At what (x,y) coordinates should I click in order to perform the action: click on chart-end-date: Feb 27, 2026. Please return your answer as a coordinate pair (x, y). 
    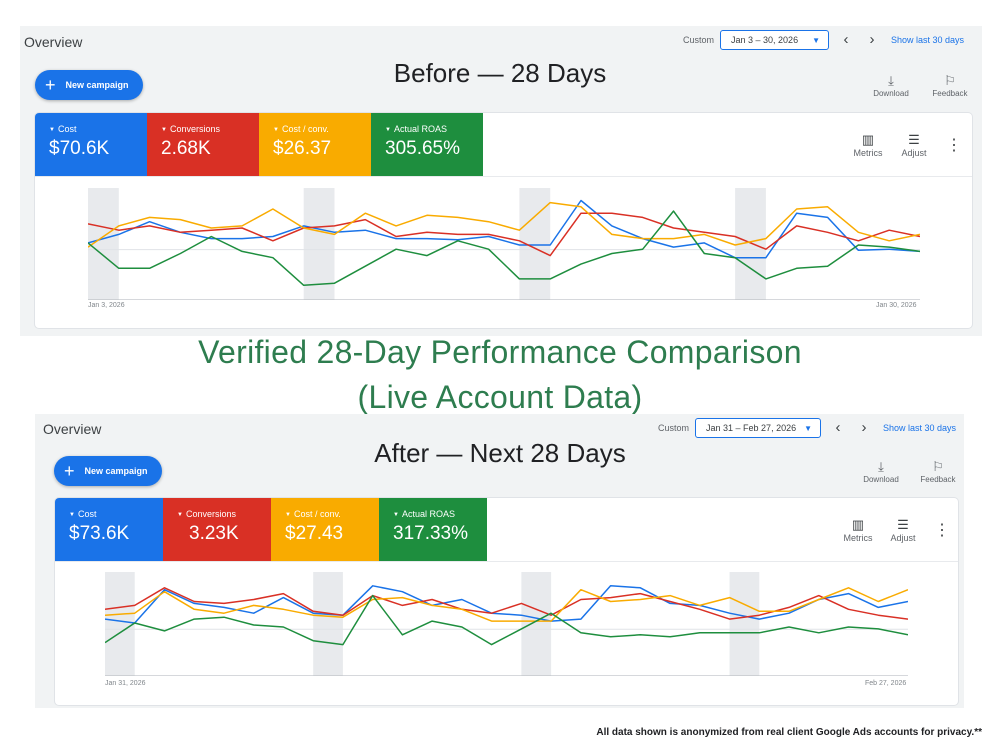
    Looking at the image, I should click on (886, 683).